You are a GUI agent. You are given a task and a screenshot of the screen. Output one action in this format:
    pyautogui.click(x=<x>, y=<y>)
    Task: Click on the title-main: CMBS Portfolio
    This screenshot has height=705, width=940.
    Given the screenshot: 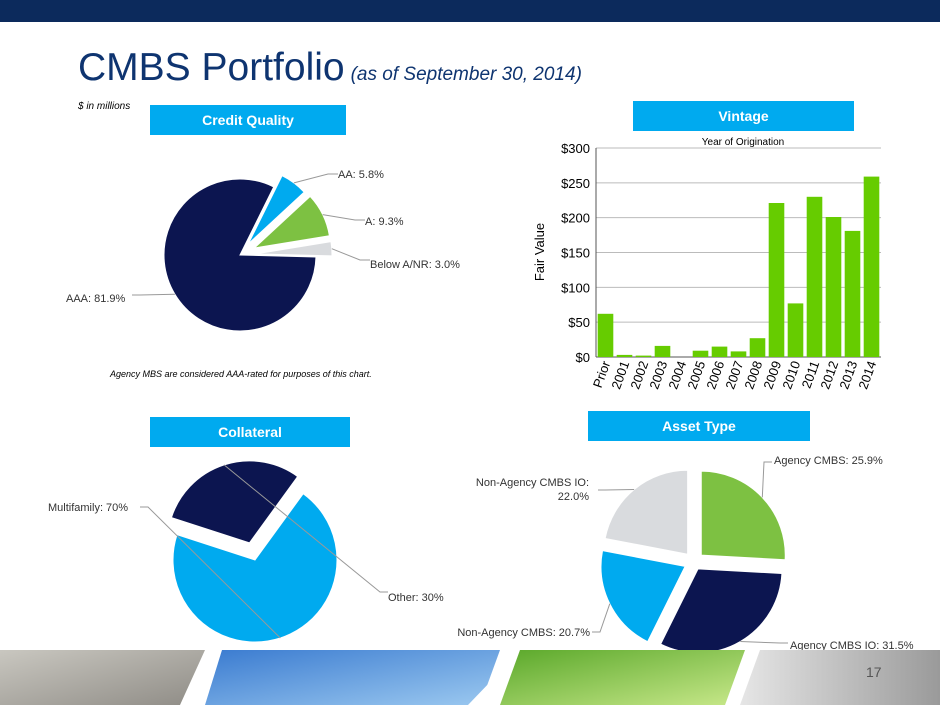 What is the action you would take?
    pyautogui.click(x=211, y=67)
    